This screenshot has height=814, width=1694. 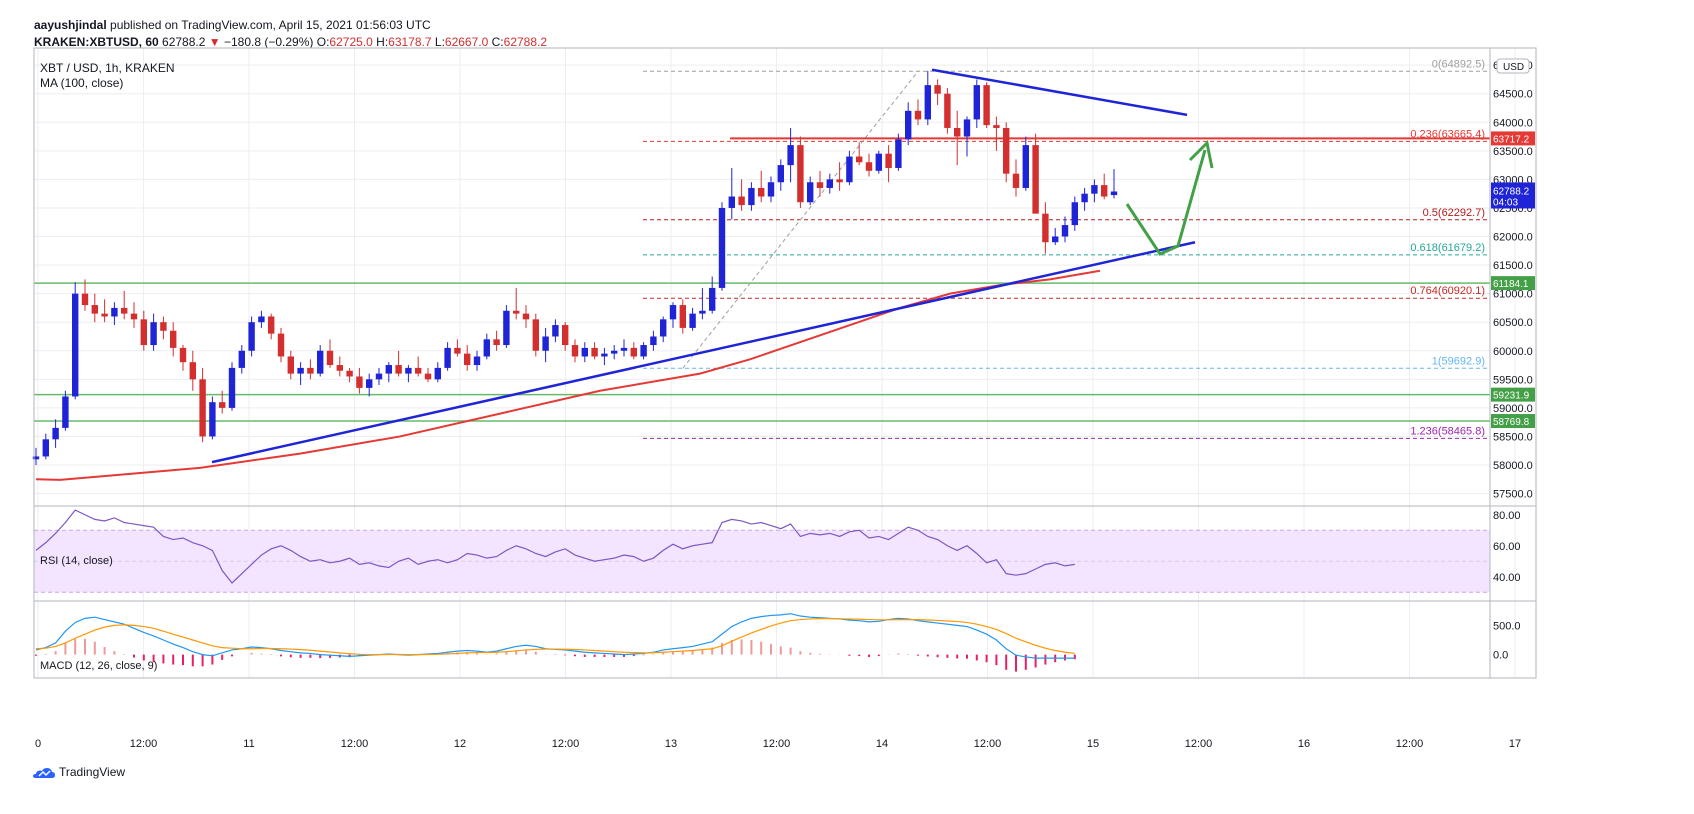 What do you see at coordinates (439, 42) in the screenshot?
I see `low-label: L:` at bounding box center [439, 42].